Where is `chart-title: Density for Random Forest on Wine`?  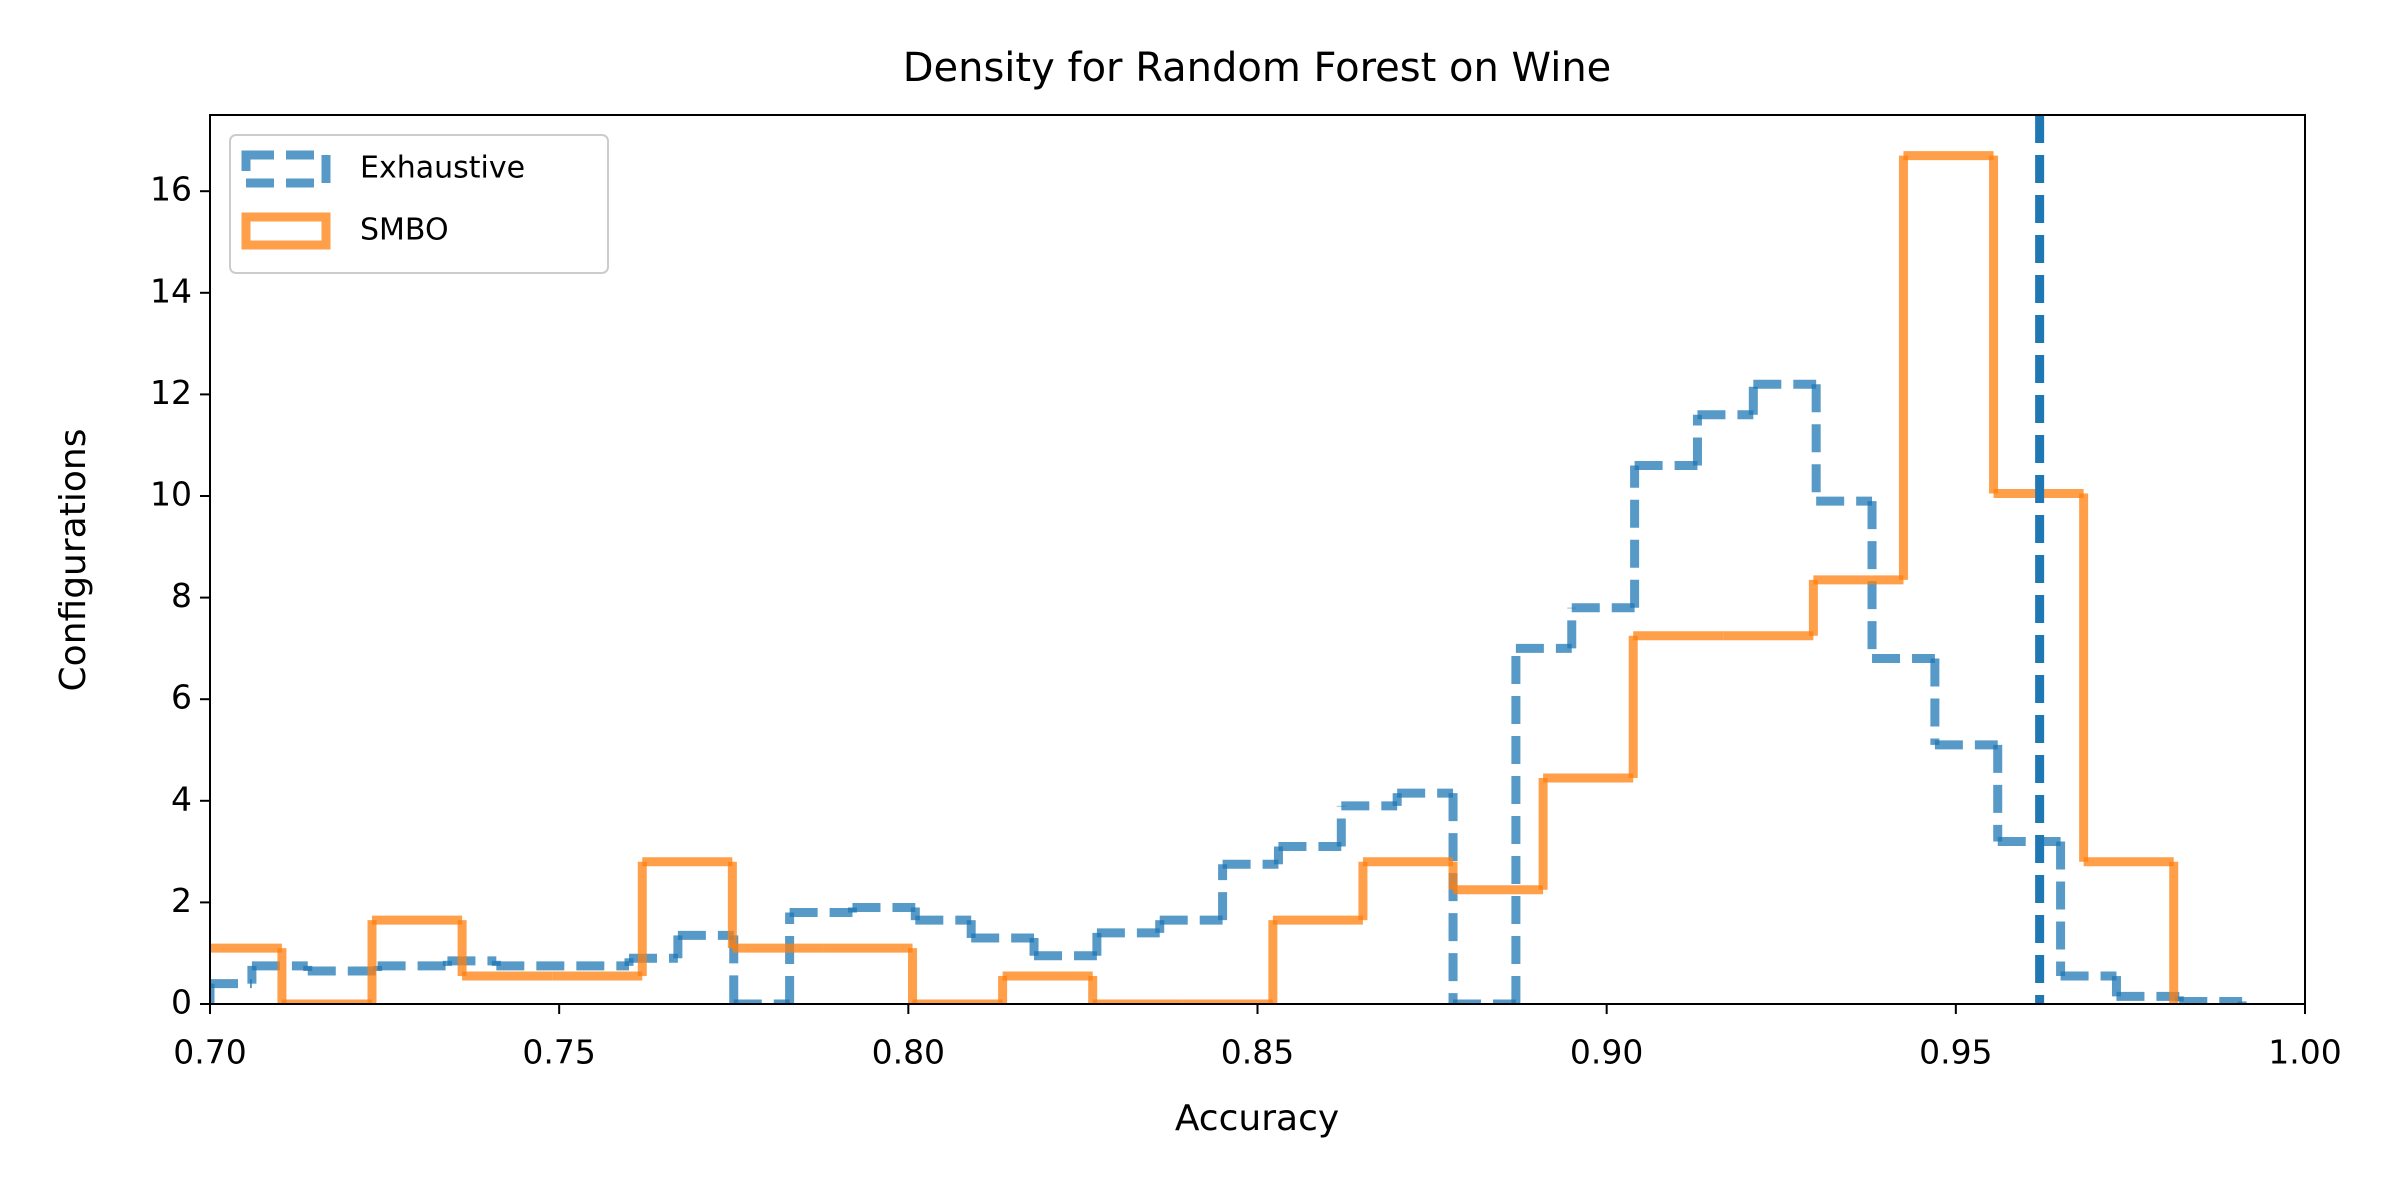
chart-title: Density for Random Forest on Wine is located at coordinates (1257, 68).